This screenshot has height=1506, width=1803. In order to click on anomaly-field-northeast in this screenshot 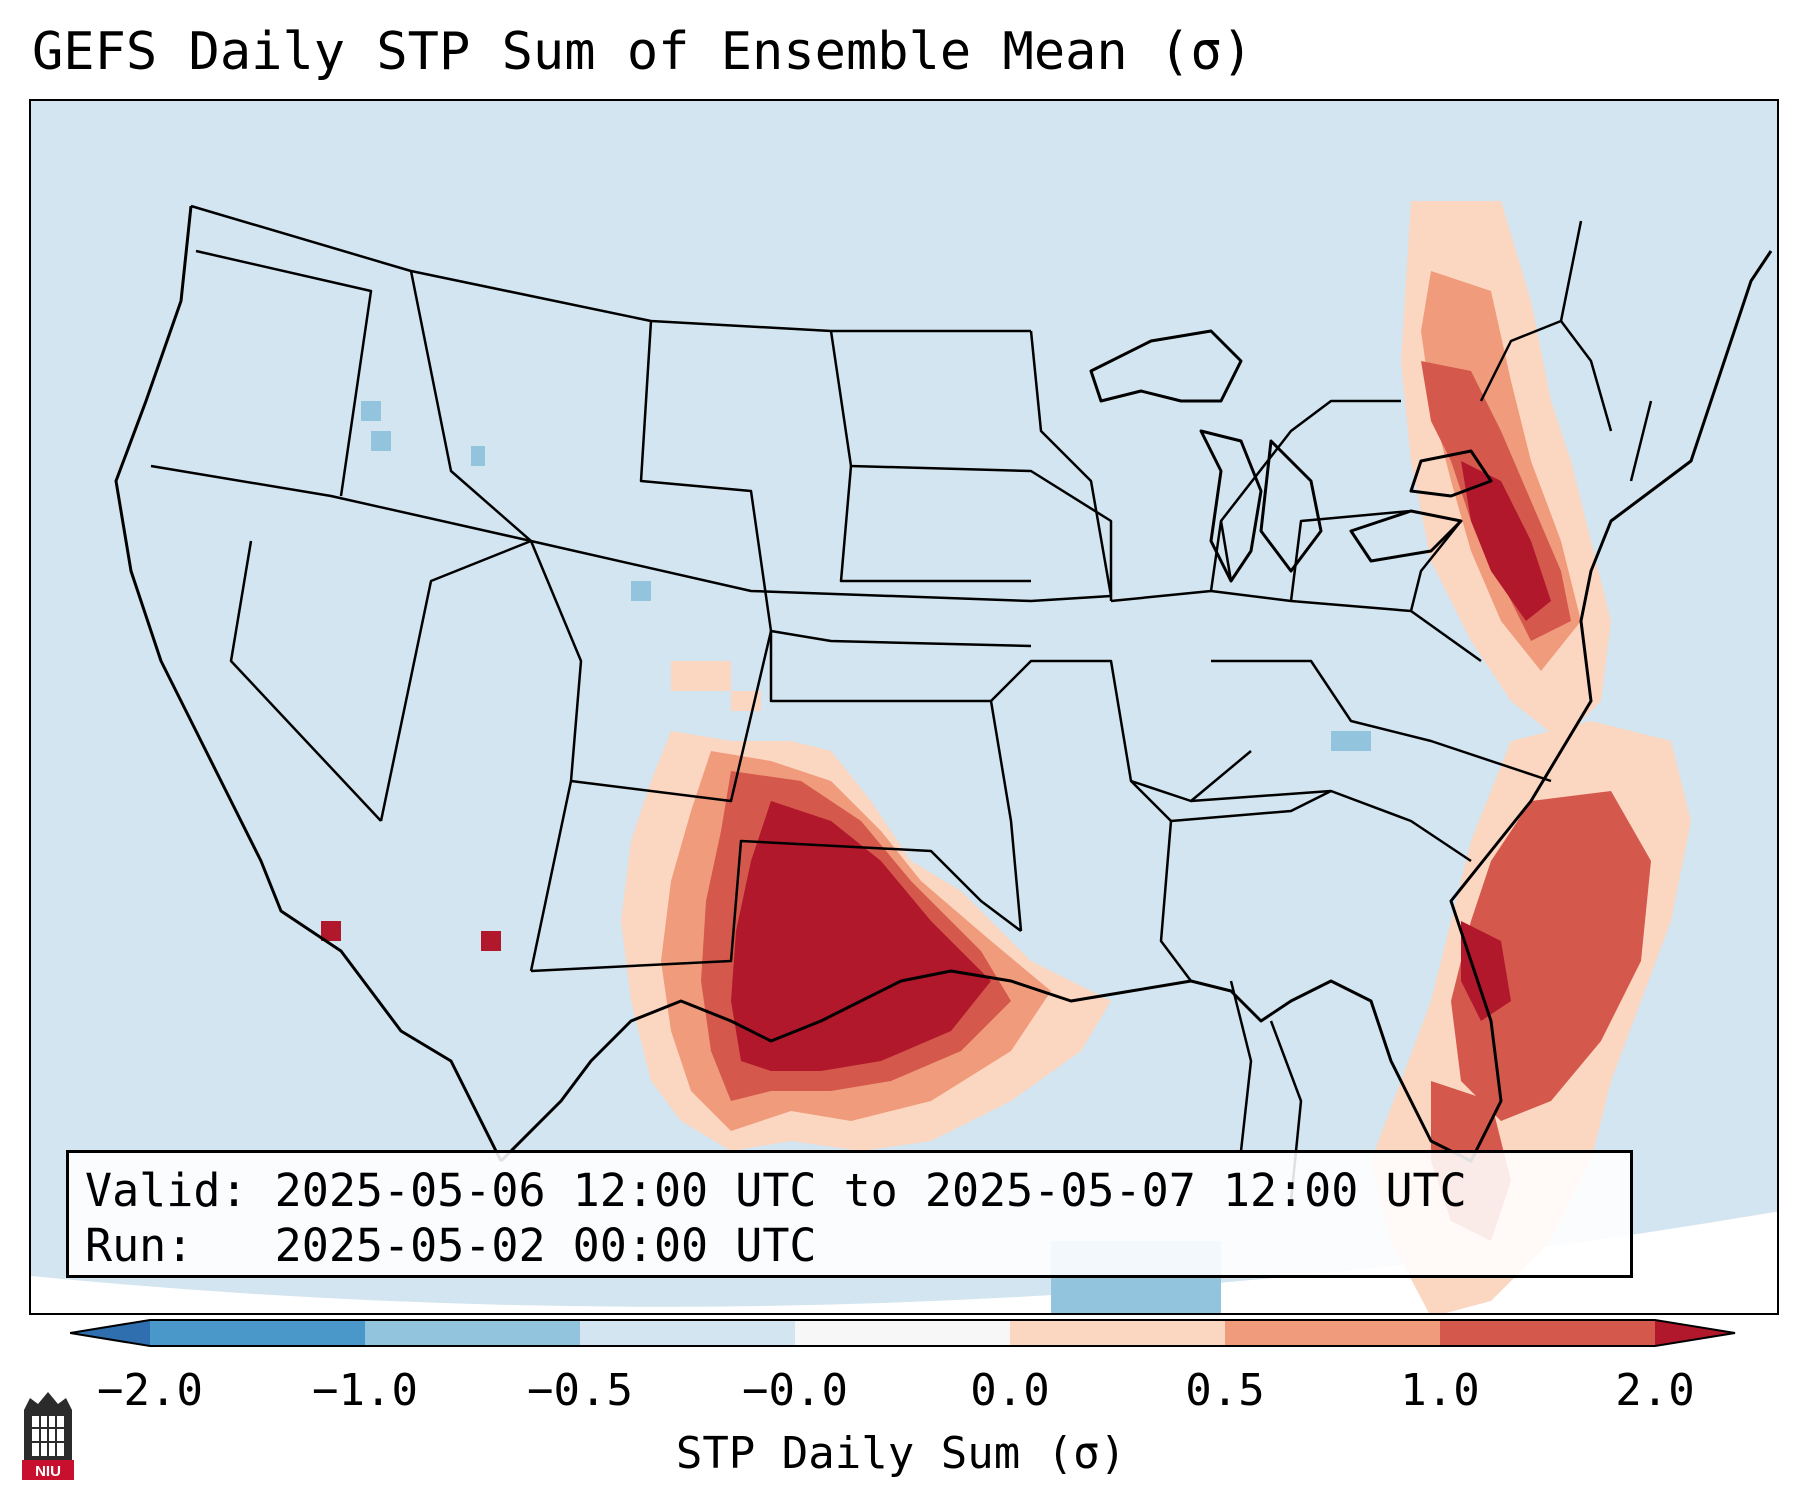, I will do `click(1506, 471)`.